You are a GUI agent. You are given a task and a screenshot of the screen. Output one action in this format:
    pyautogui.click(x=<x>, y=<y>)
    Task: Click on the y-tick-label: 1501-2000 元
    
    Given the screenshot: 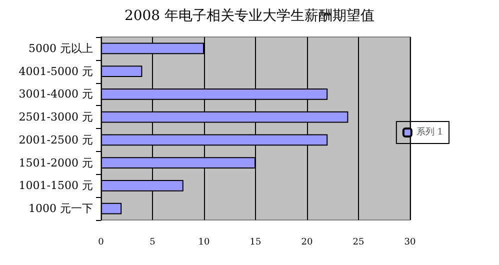 What is the action you would take?
    pyautogui.click(x=55, y=163)
    